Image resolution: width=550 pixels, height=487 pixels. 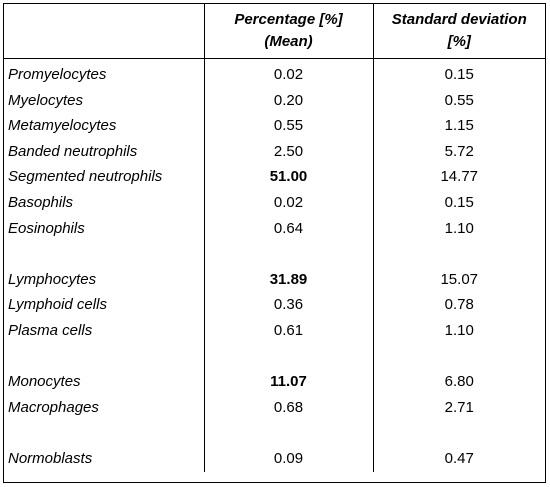 What do you see at coordinates (104, 305) in the screenshot?
I see `cell-type-name: Lymphoid cells` at bounding box center [104, 305].